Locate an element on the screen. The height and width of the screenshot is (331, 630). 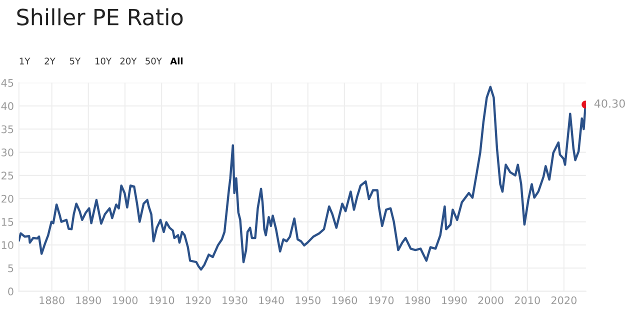
x-tick-label: 1950 is located at coordinates (308, 300).